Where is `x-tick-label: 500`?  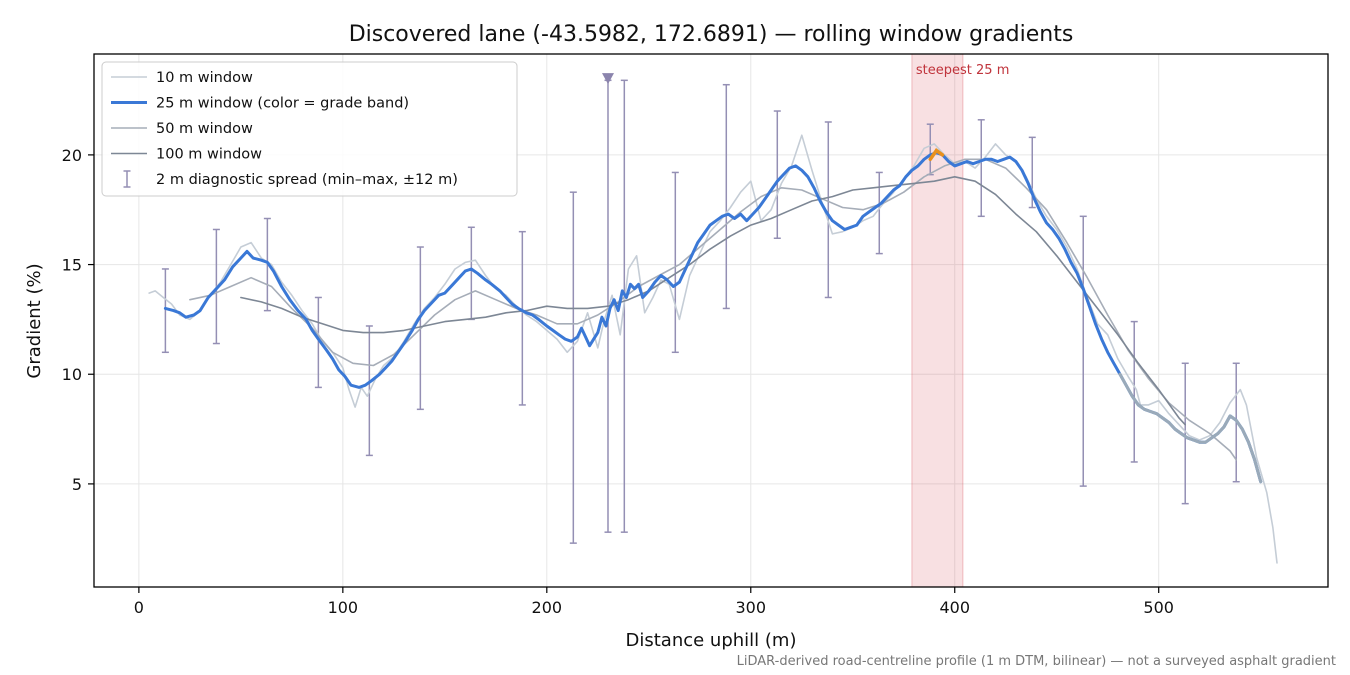 x-tick-label: 500 is located at coordinates (1158, 607).